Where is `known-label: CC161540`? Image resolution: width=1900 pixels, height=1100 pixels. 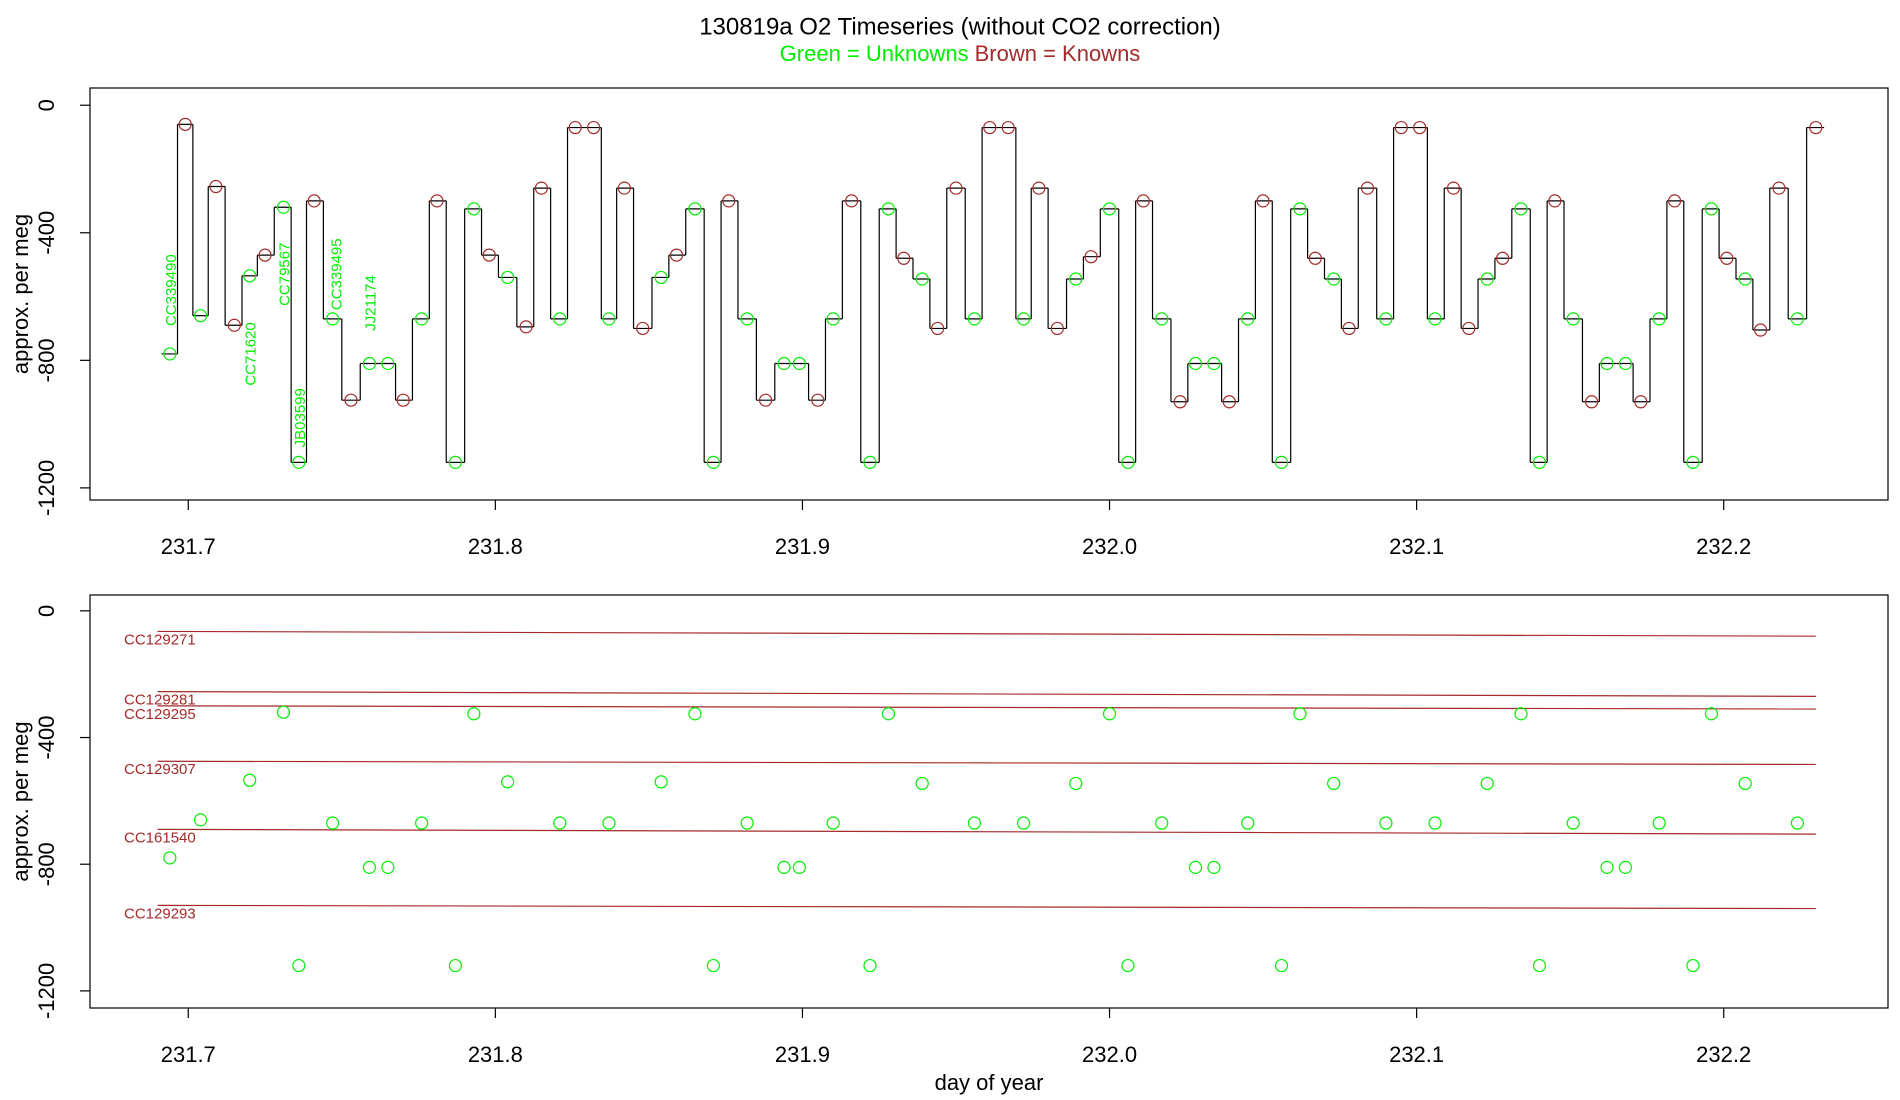 known-label: CC161540 is located at coordinates (160, 837).